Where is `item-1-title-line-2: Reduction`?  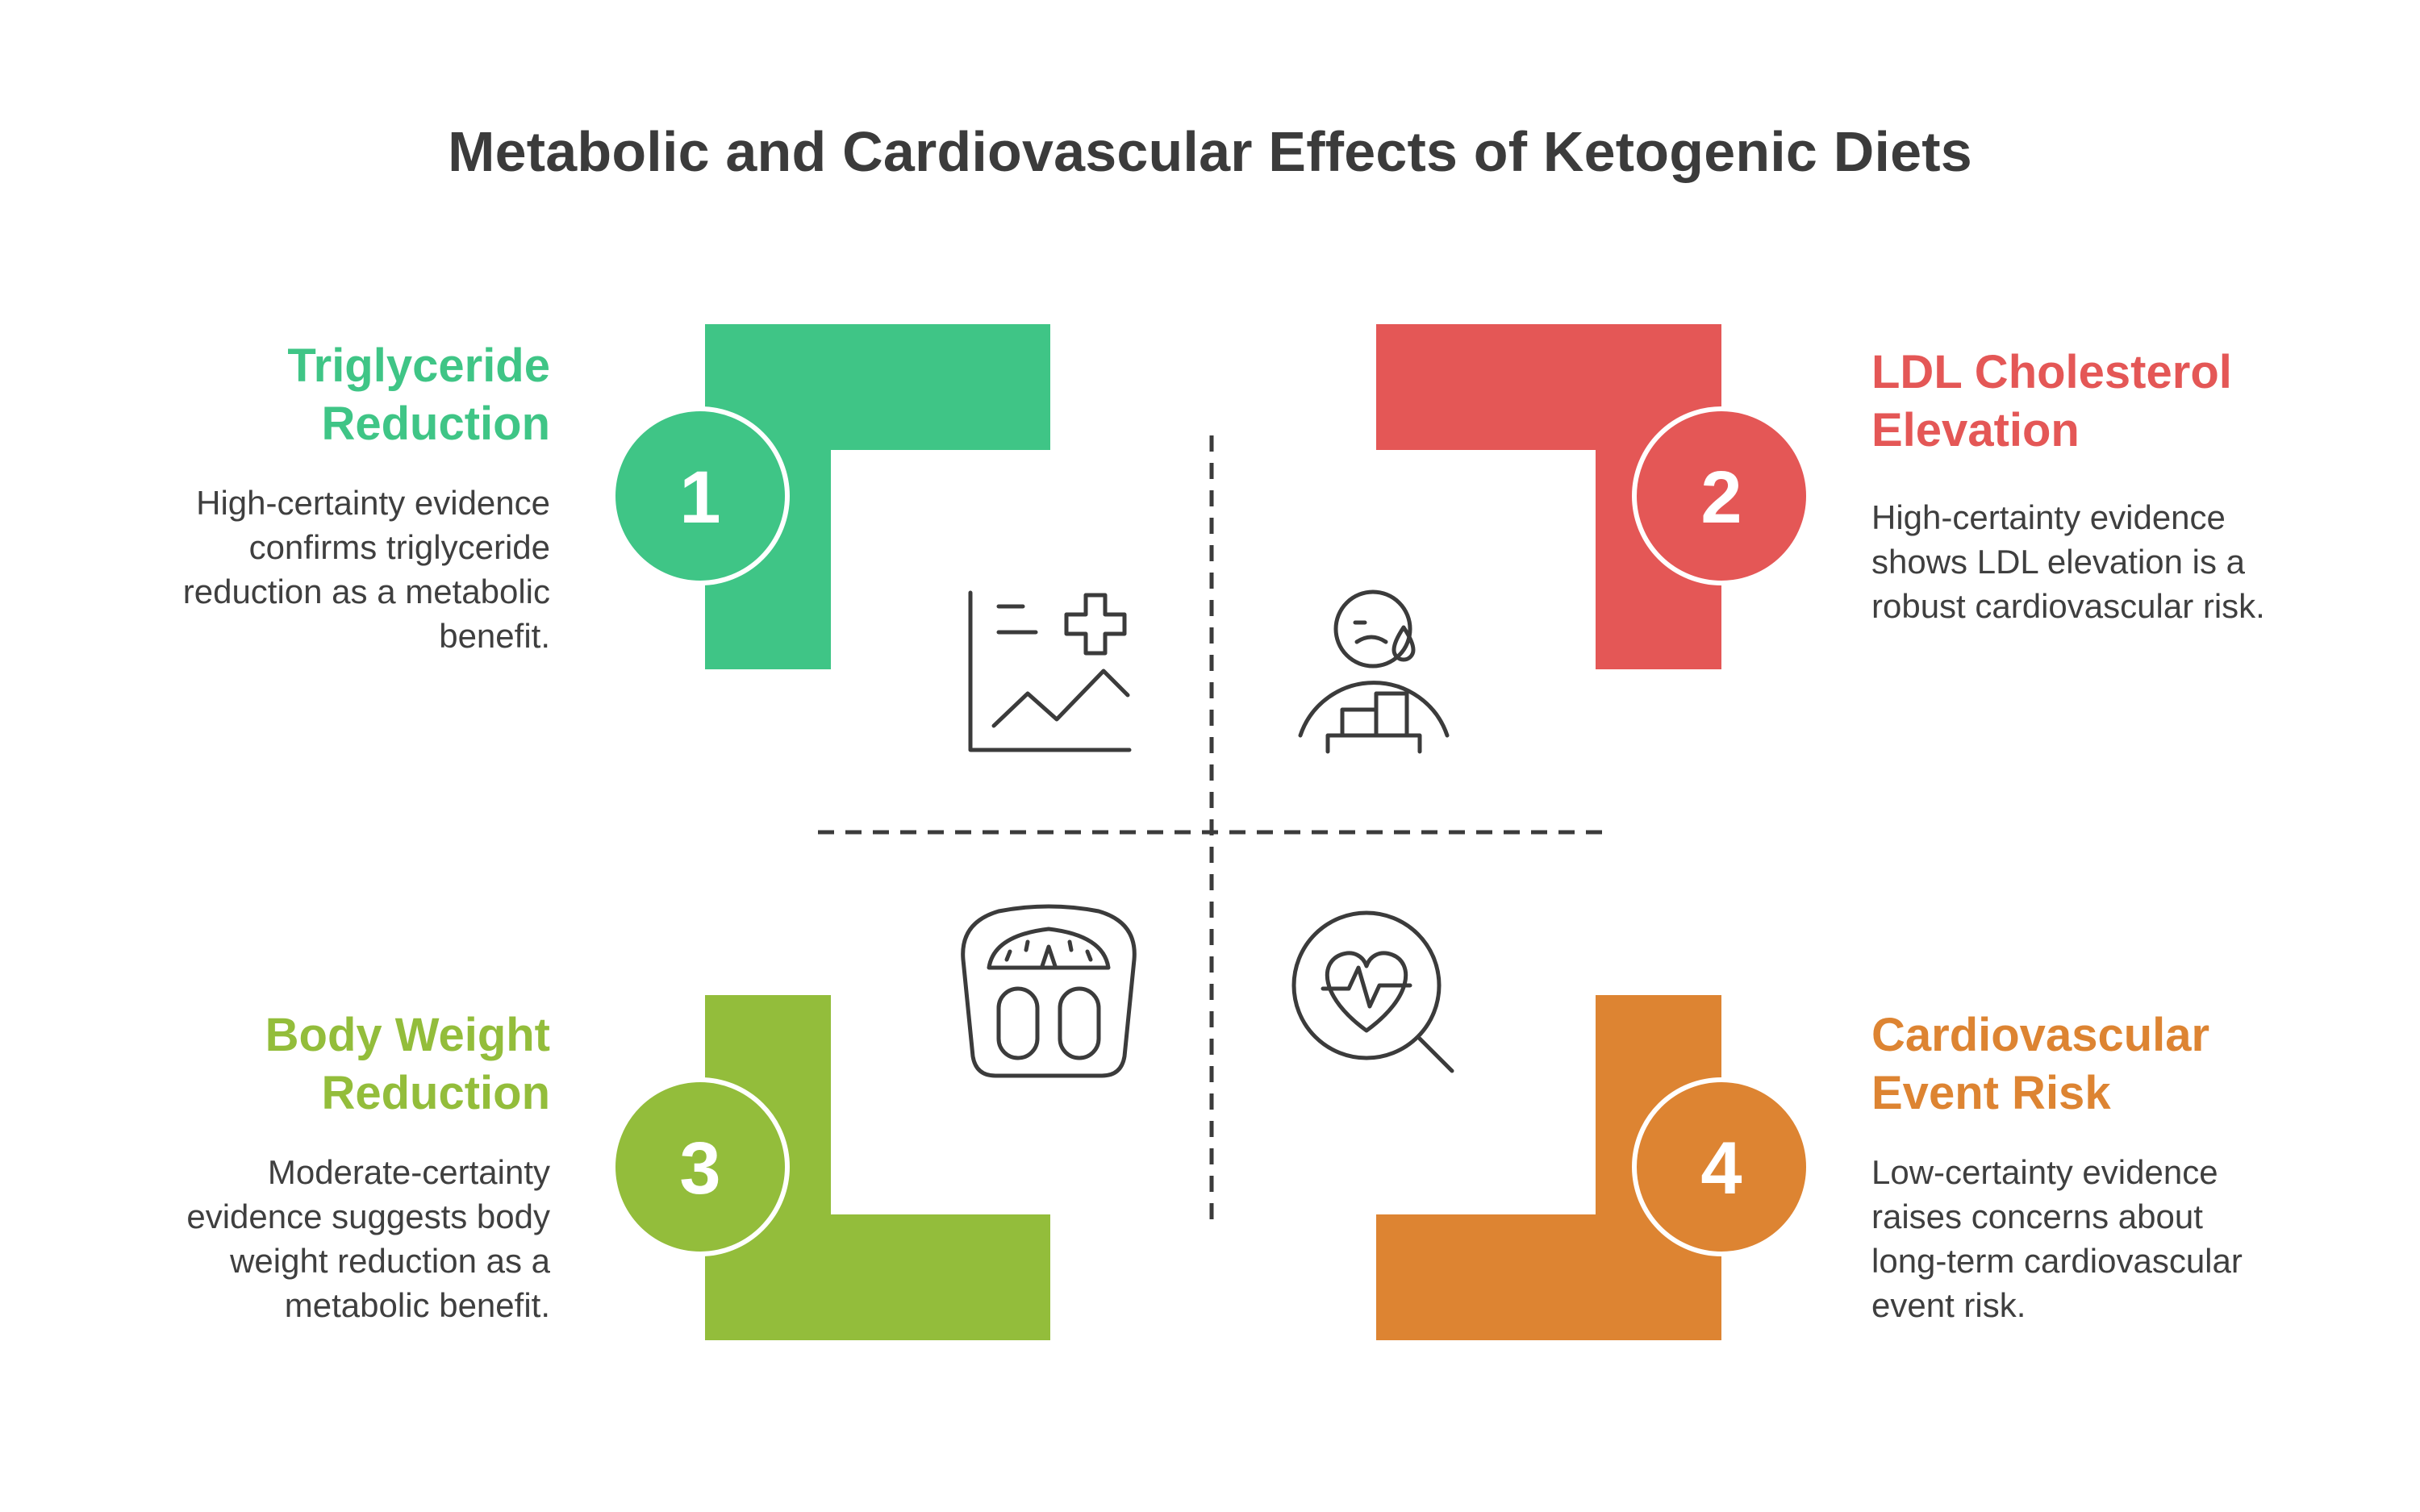
item-1-title-line-2: Reduction is located at coordinates (435, 424).